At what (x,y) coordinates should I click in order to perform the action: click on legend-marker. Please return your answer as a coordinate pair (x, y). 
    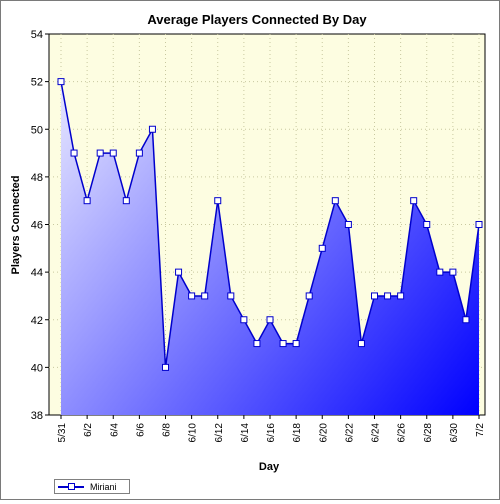
    Looking at the image, I should click on (71, 486).